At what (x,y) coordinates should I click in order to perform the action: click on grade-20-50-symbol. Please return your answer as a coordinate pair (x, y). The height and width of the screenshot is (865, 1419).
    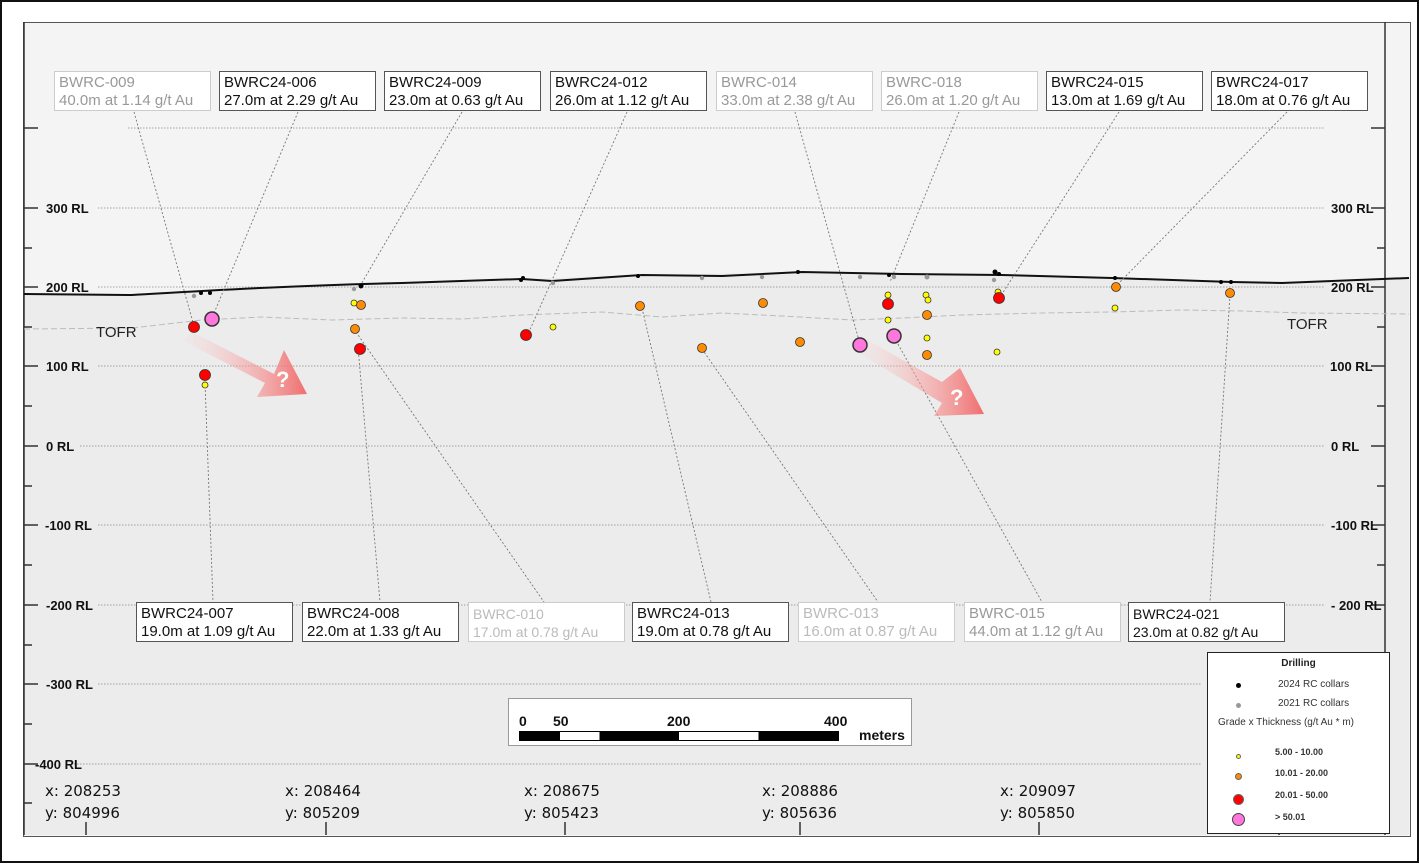
    Looking at the image, I should click on (1238, 799).